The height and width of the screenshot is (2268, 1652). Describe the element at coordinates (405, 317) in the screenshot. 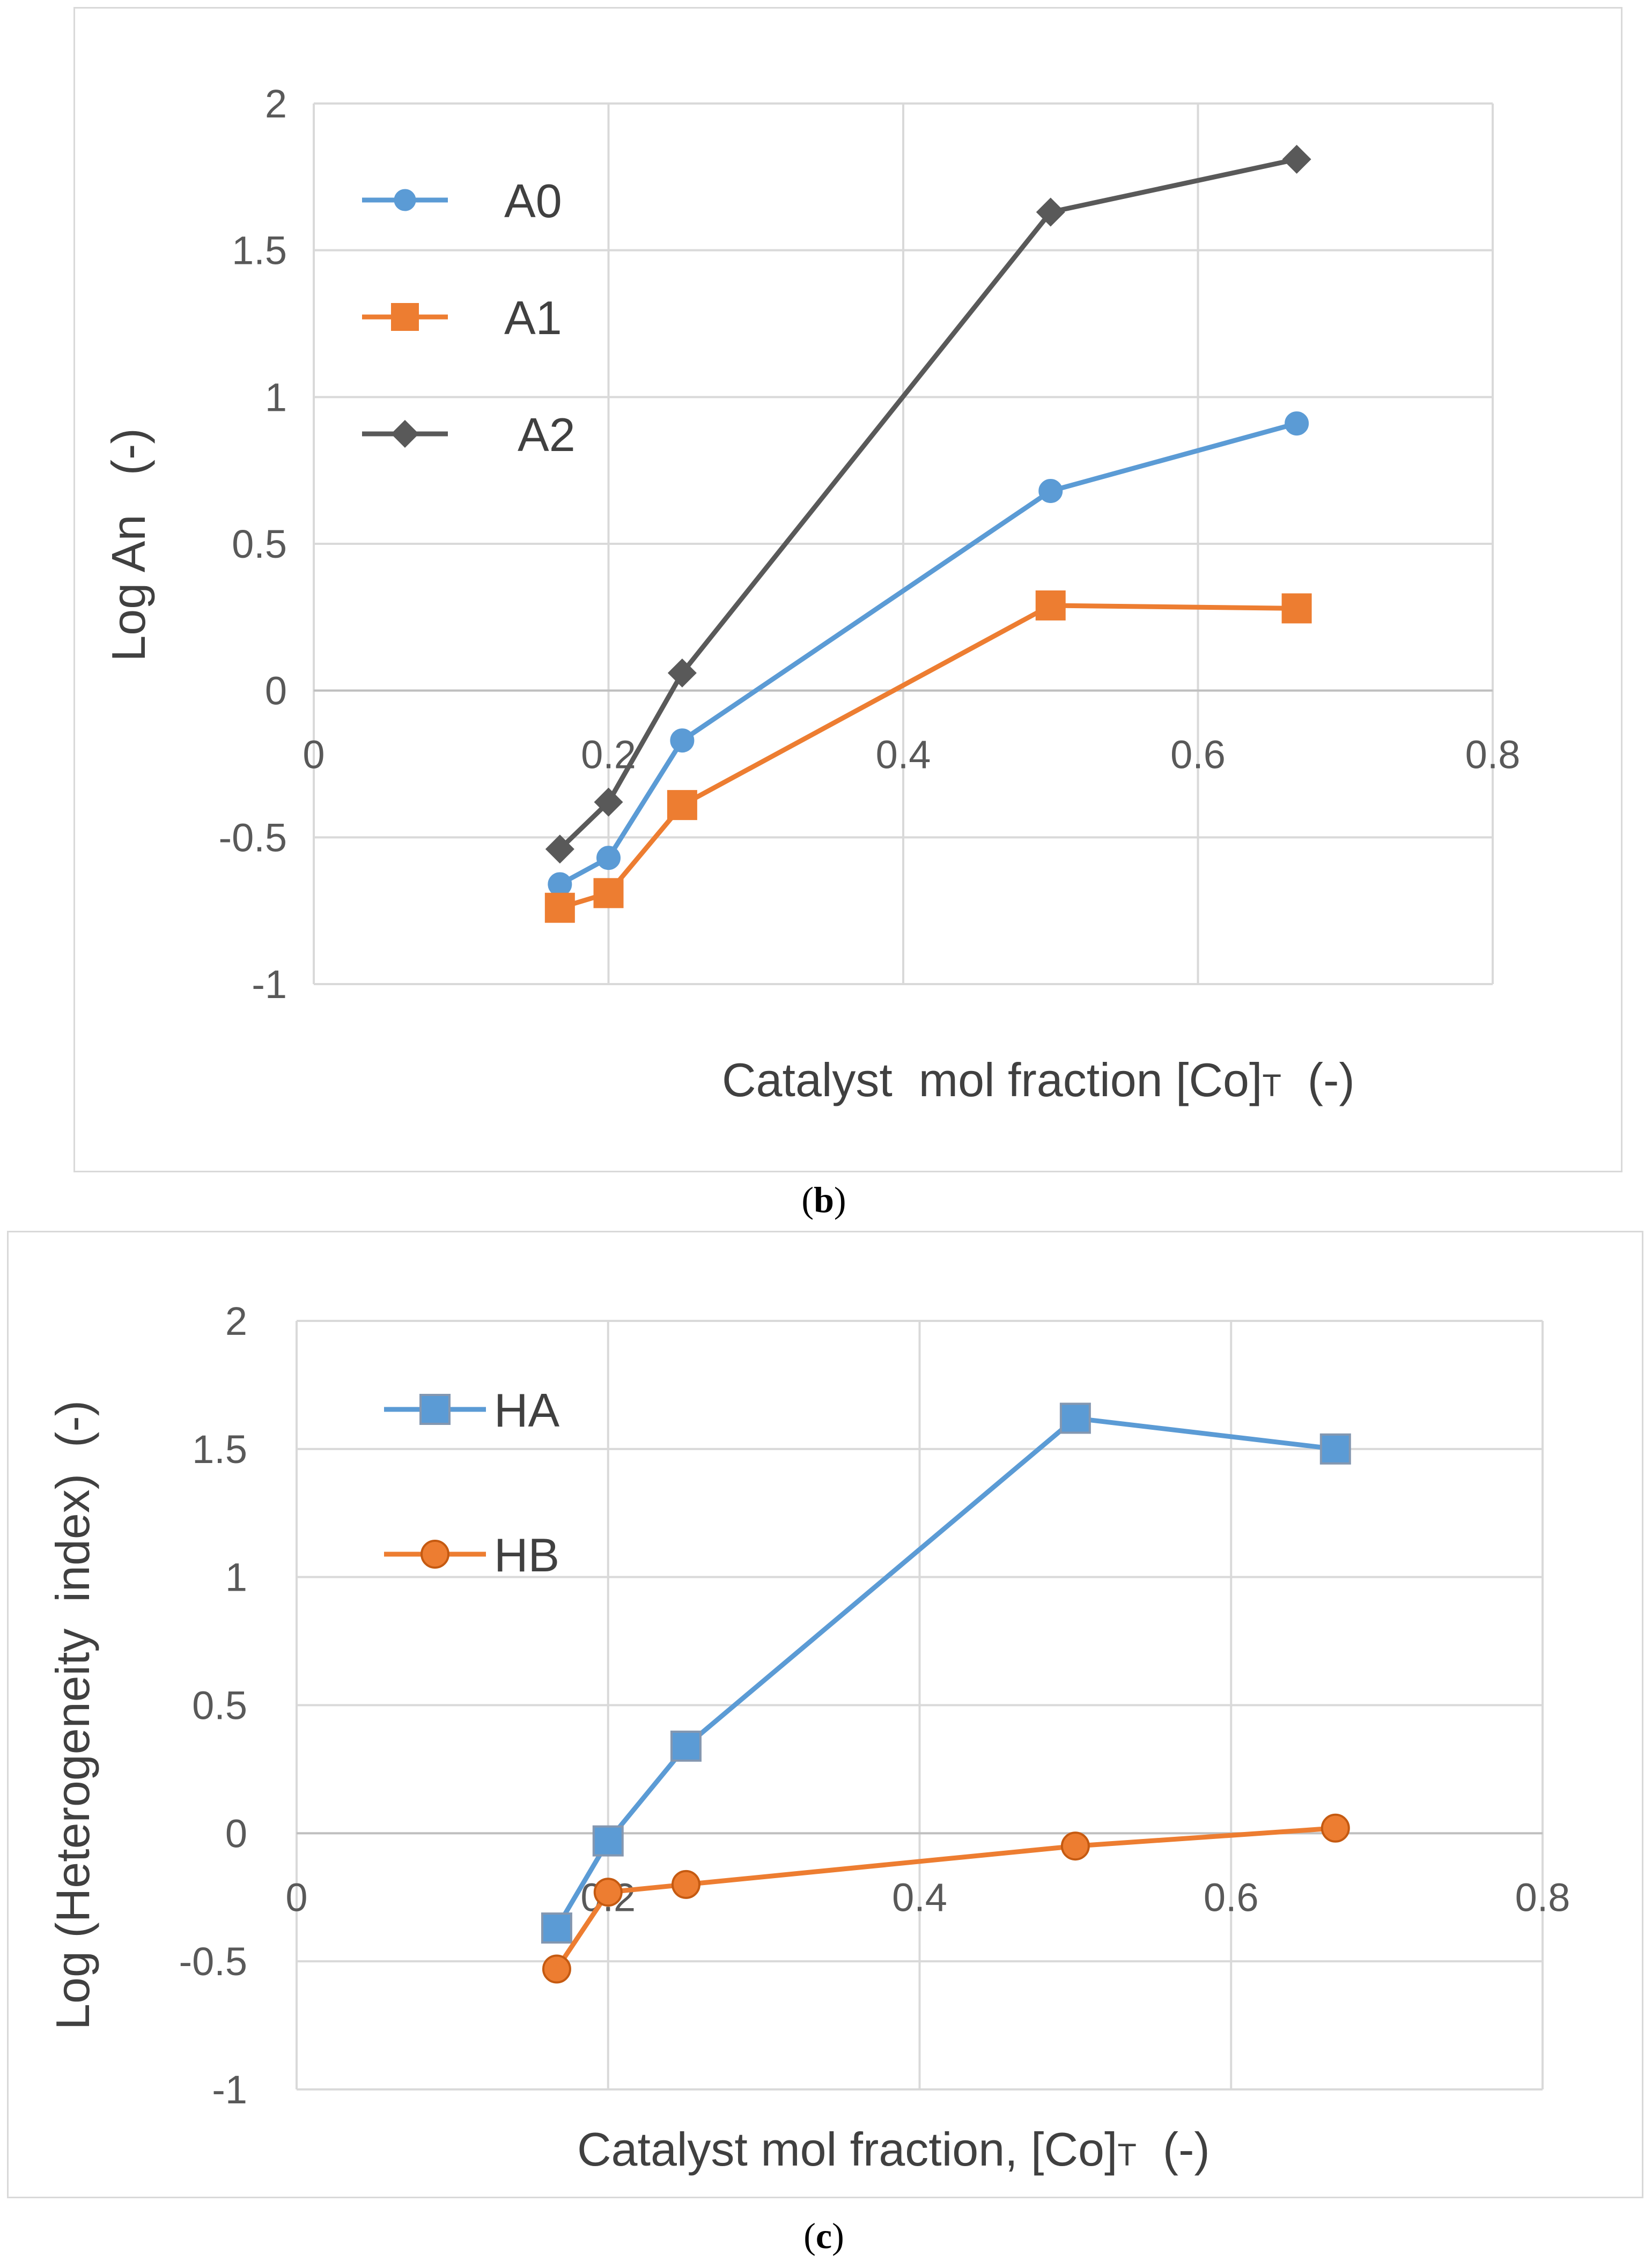

I see `chart-b-legend-marker-A1` at that location.